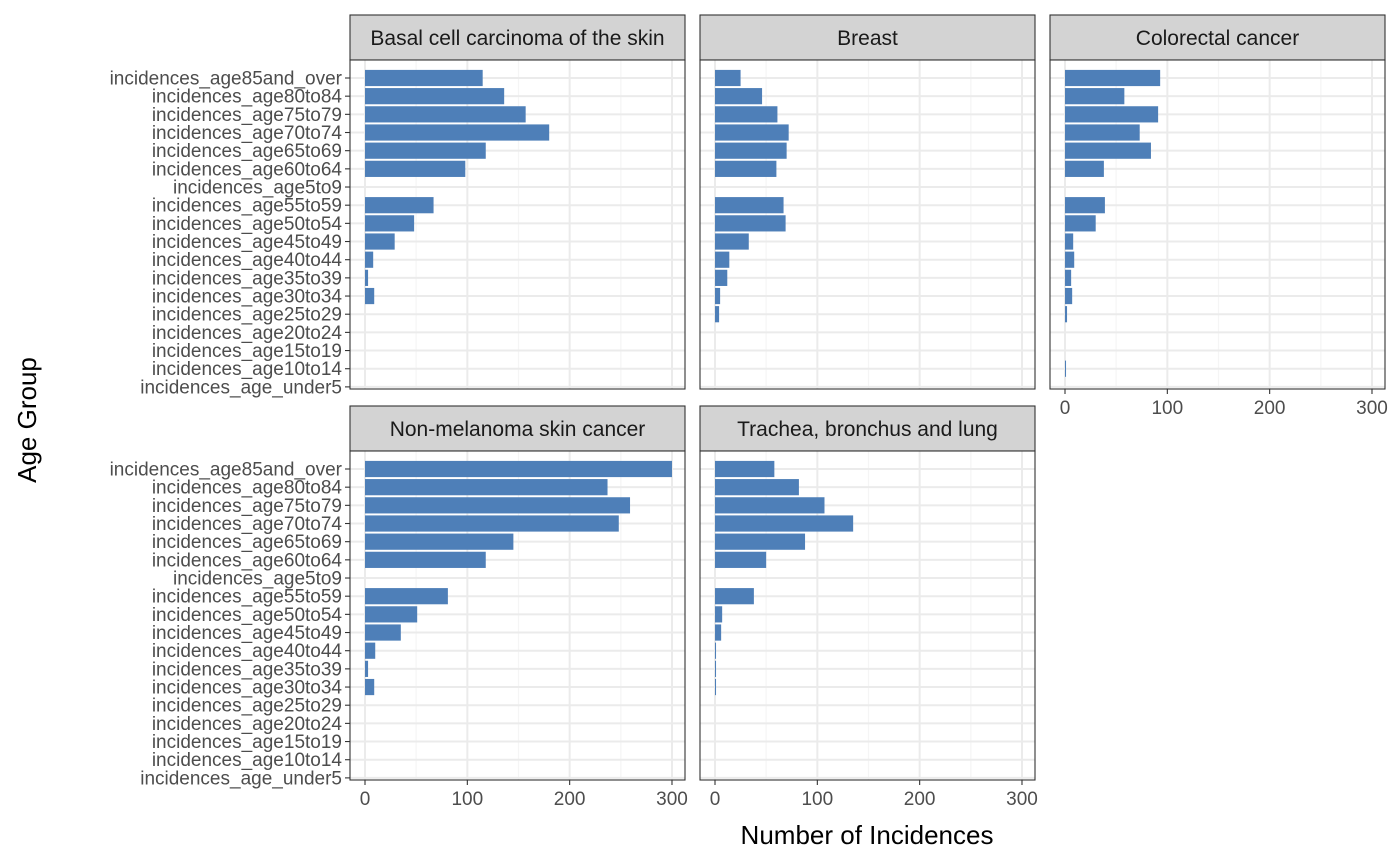  Describe the element at coordinates (867, 429) in the screenshot. I see `facet-strip-label: Trachea, bronchus and lung` at that location.